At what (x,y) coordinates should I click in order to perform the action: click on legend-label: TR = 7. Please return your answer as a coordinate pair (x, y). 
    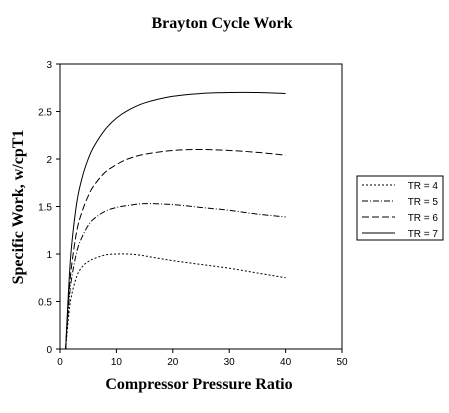
    Looking at the image, I should click on (423, 234).